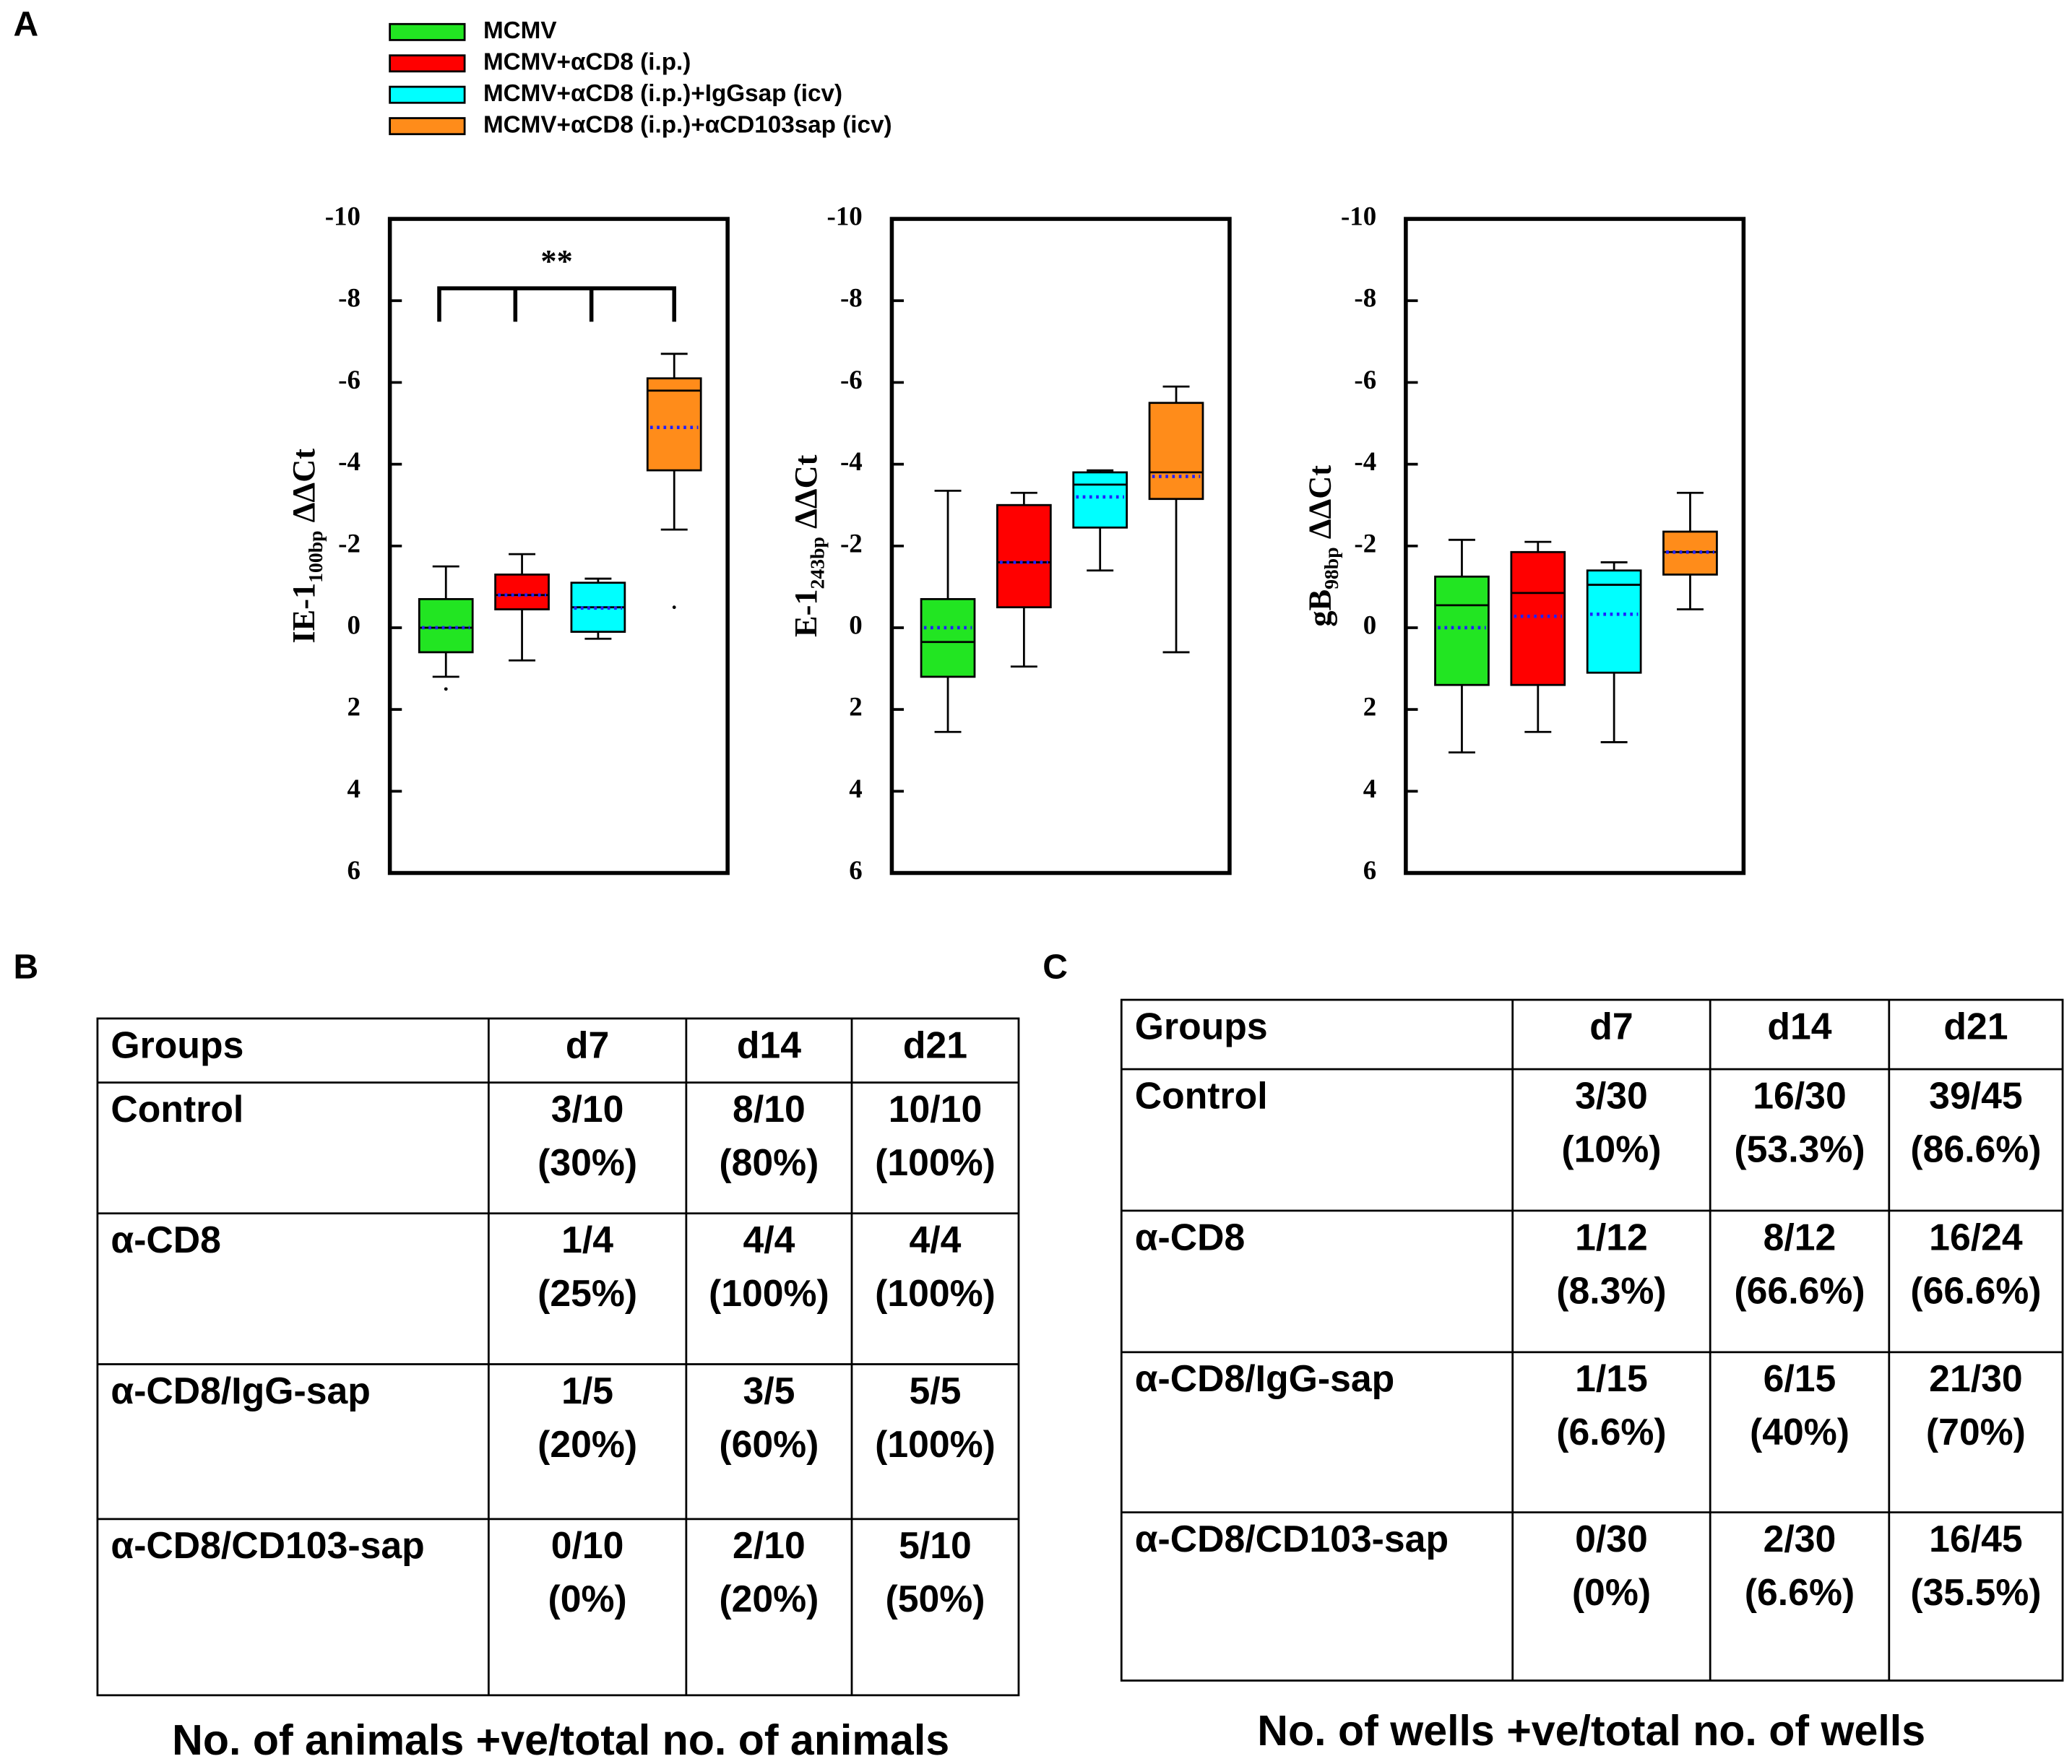 Image resolution: width=2072 pixels, height=1764 pixels. I want to click on legend-label: MCMV, so click(520, 31).